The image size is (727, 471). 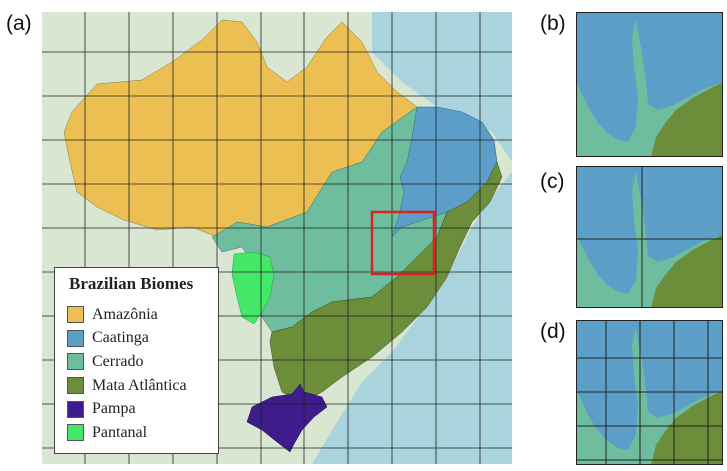 What do you see at coordinates (553, 23) in the screenshot?
I see `panel-label-b: (b)` at bounding box center [553, 23].